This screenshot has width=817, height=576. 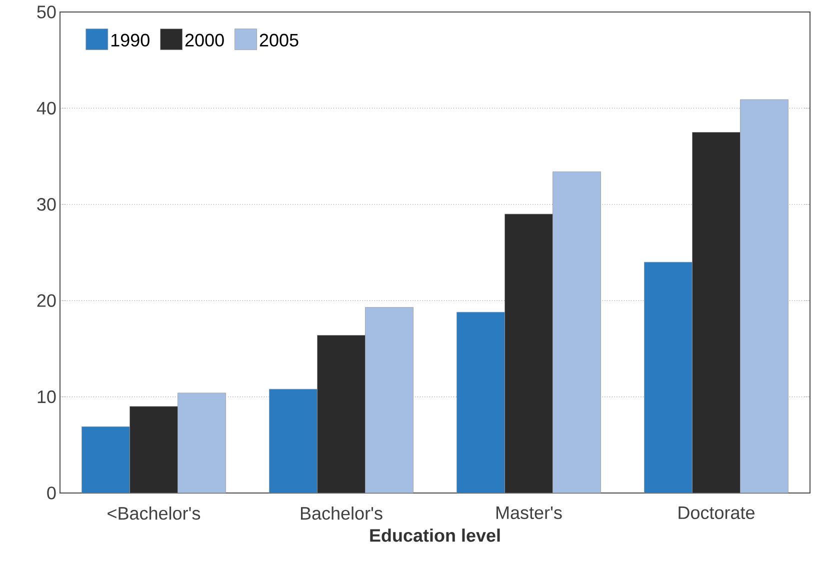 What do you see at coordinates (435, 535) in the screenshot?
I see `x-axis-title: Education level` at bounding box center [435, 535].